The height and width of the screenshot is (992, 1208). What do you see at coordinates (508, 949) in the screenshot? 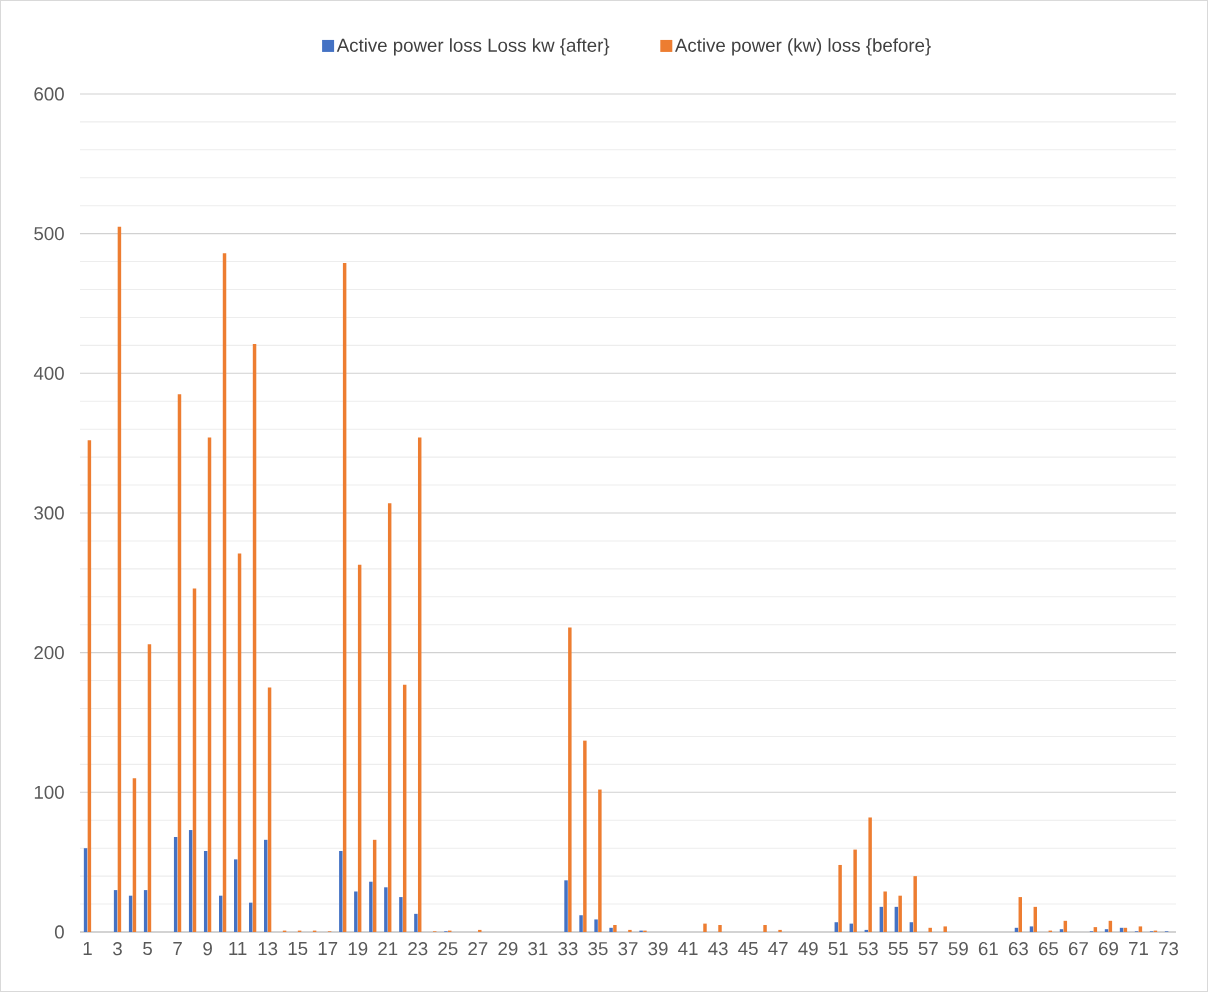
I see `x-tick-label: 29` at bounding box center [508, 949].